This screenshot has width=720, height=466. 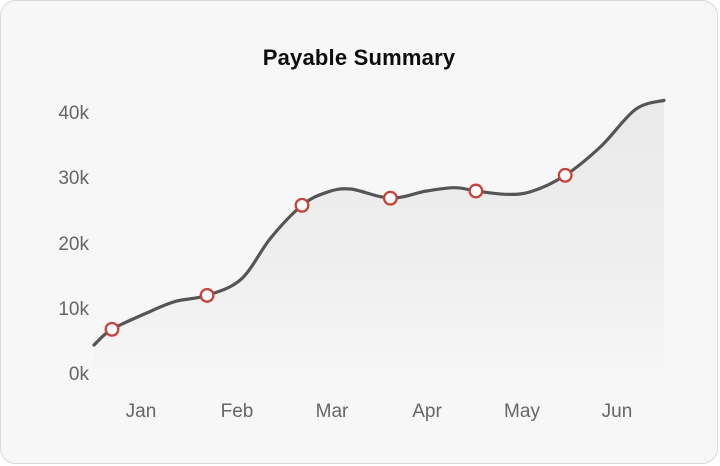 I want to click on x-axis-label: May, so click(x=522, y=411).